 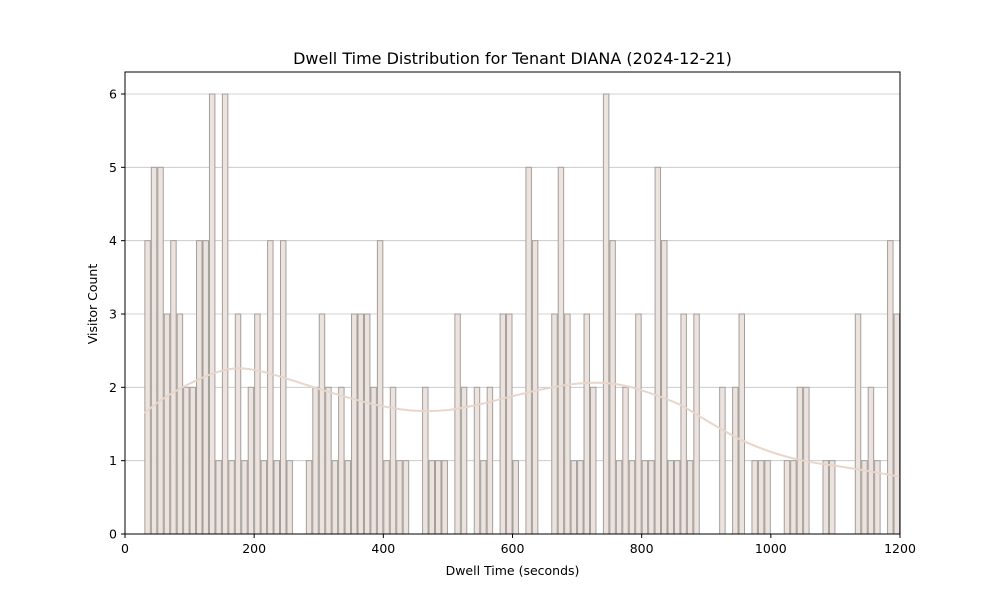 What do you see at coordinates (254, 548) in the screenshot?
I see `x-tick-label: 200` at bounding box center [254, 548].